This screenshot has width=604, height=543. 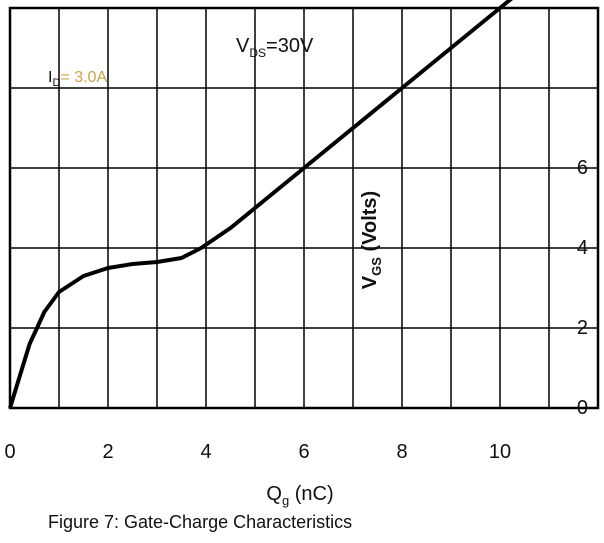 I want to click on y-tick-label: 4, so click(x=582, y=248).